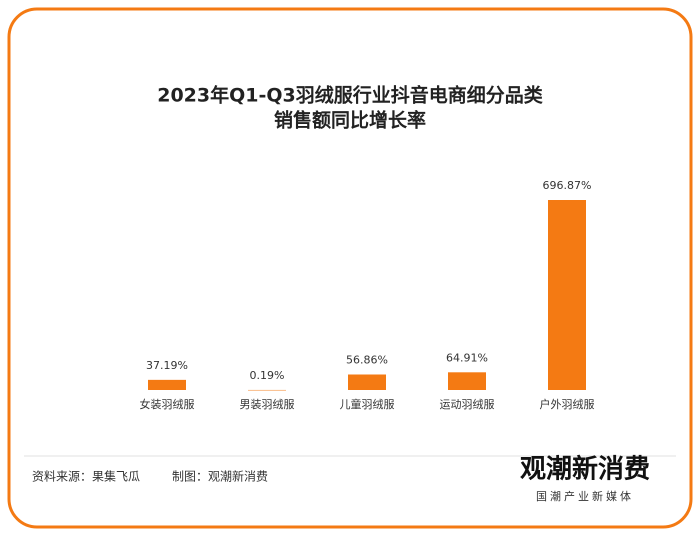  Describe the element at coordinates (267, 404) in the screenshot. I see `x-tick-label: 男装羽绒服` at that location.